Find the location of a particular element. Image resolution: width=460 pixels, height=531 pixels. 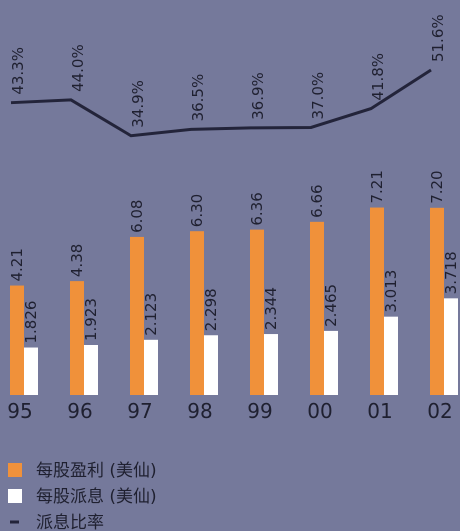

data-label: 3.013 is located at coordinates (391, 291).